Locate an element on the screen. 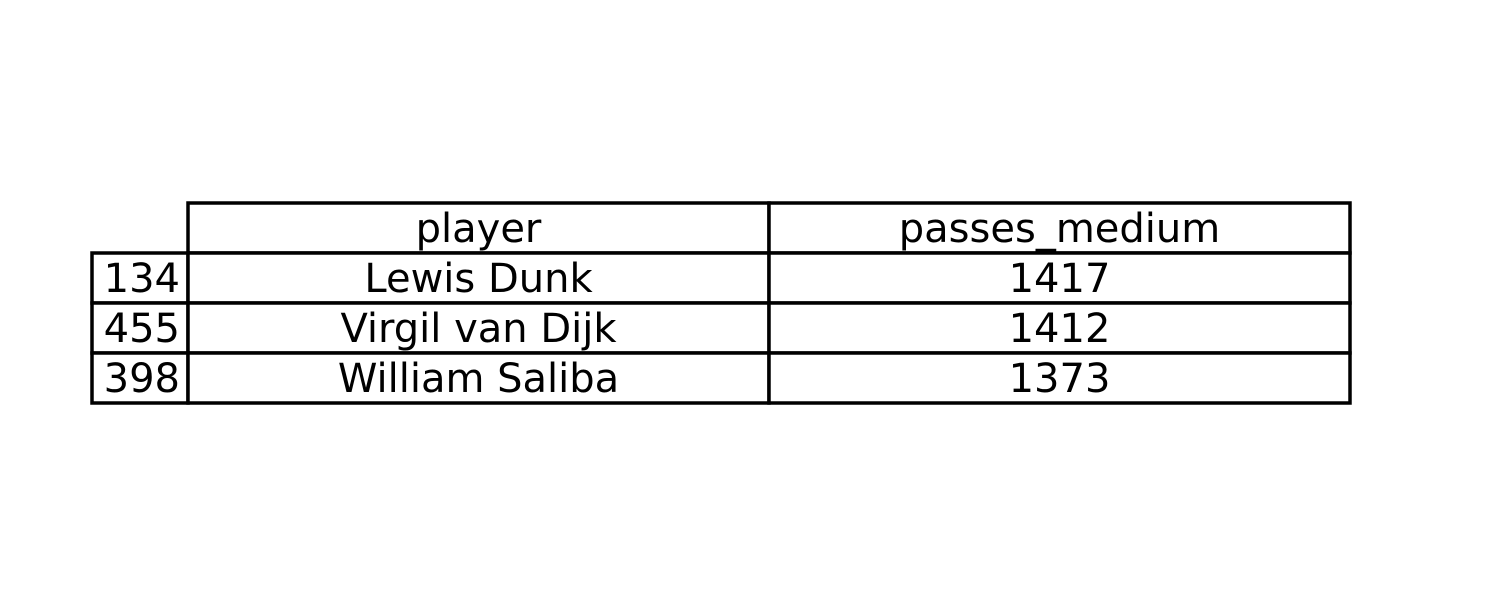 Image resolution: width=1500 pixels, height=604 pixels. table-cell-value: Virgil van Dijk is located at coordinates (478, 329).